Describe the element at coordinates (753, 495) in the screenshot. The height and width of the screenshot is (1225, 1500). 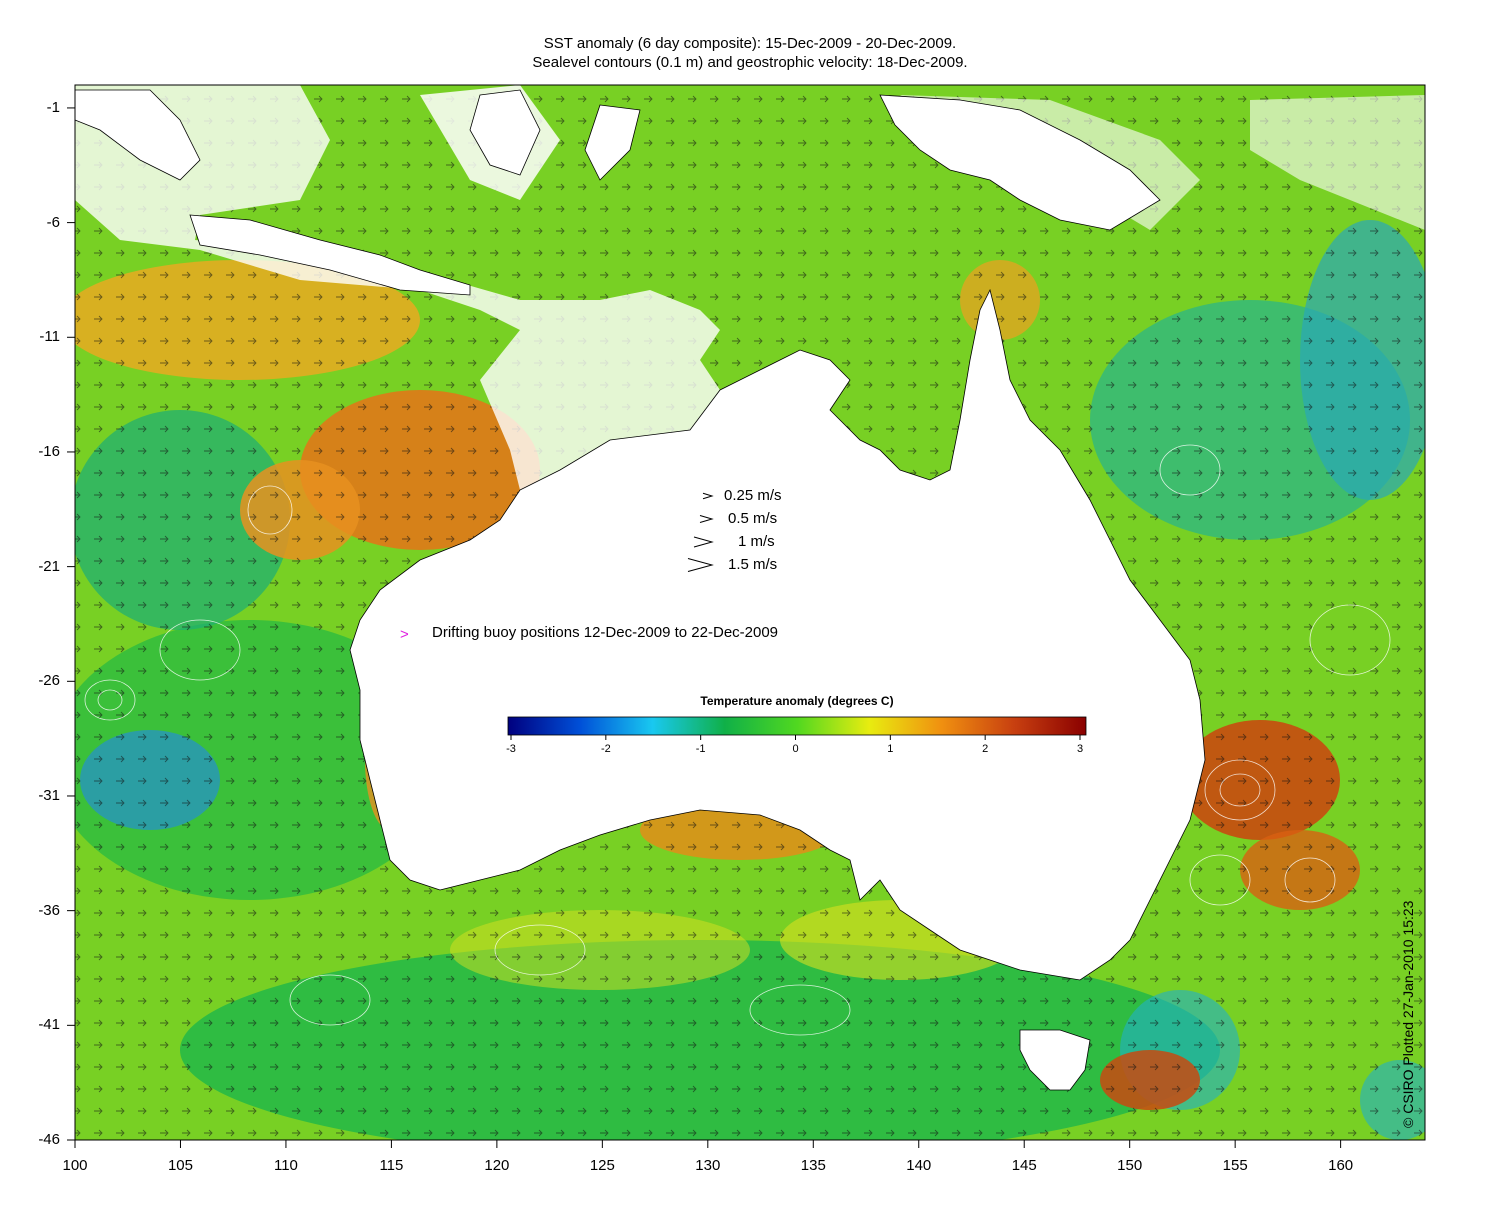
I see `velocity-legend-label: 0.25 m/s` at that location.